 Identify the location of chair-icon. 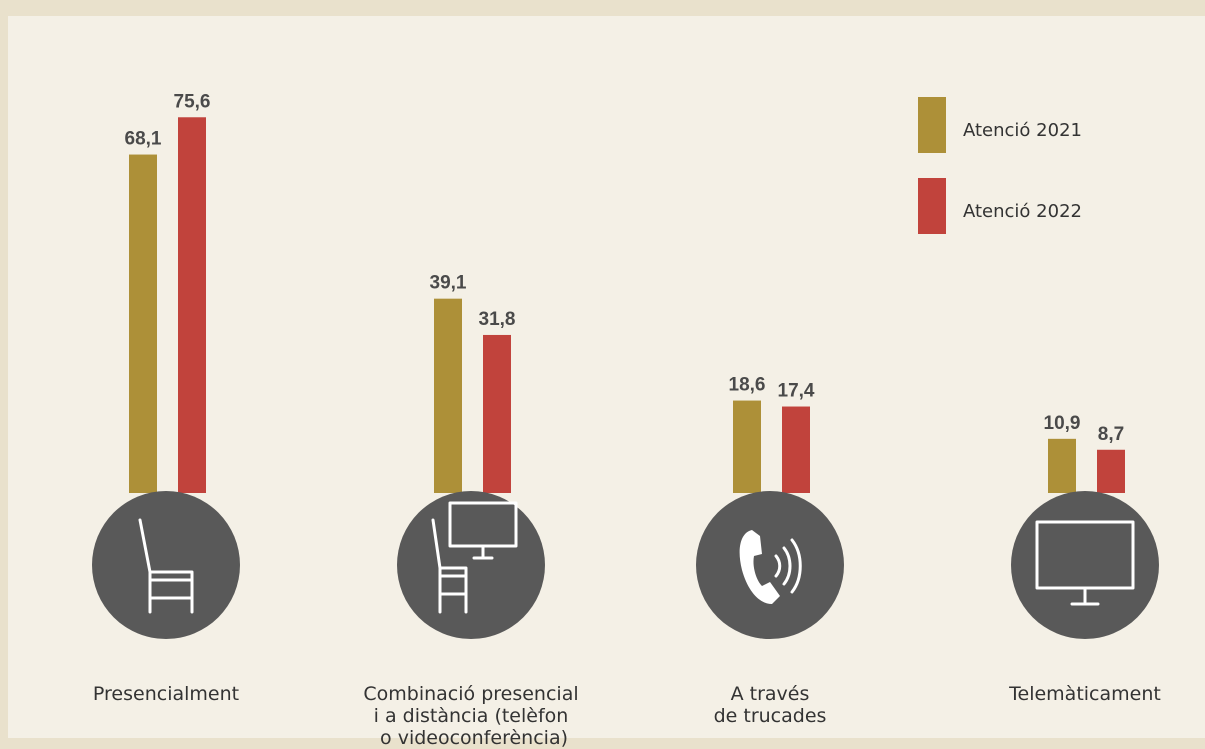
(166, 566).